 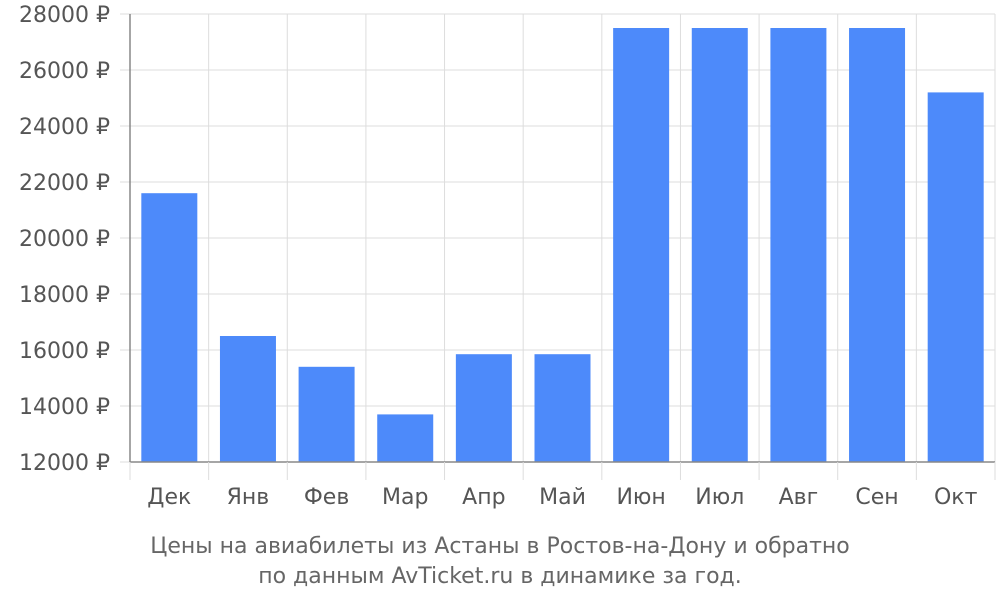 I want to click on x-tick-label: Окт, so click(x=956, y=497).